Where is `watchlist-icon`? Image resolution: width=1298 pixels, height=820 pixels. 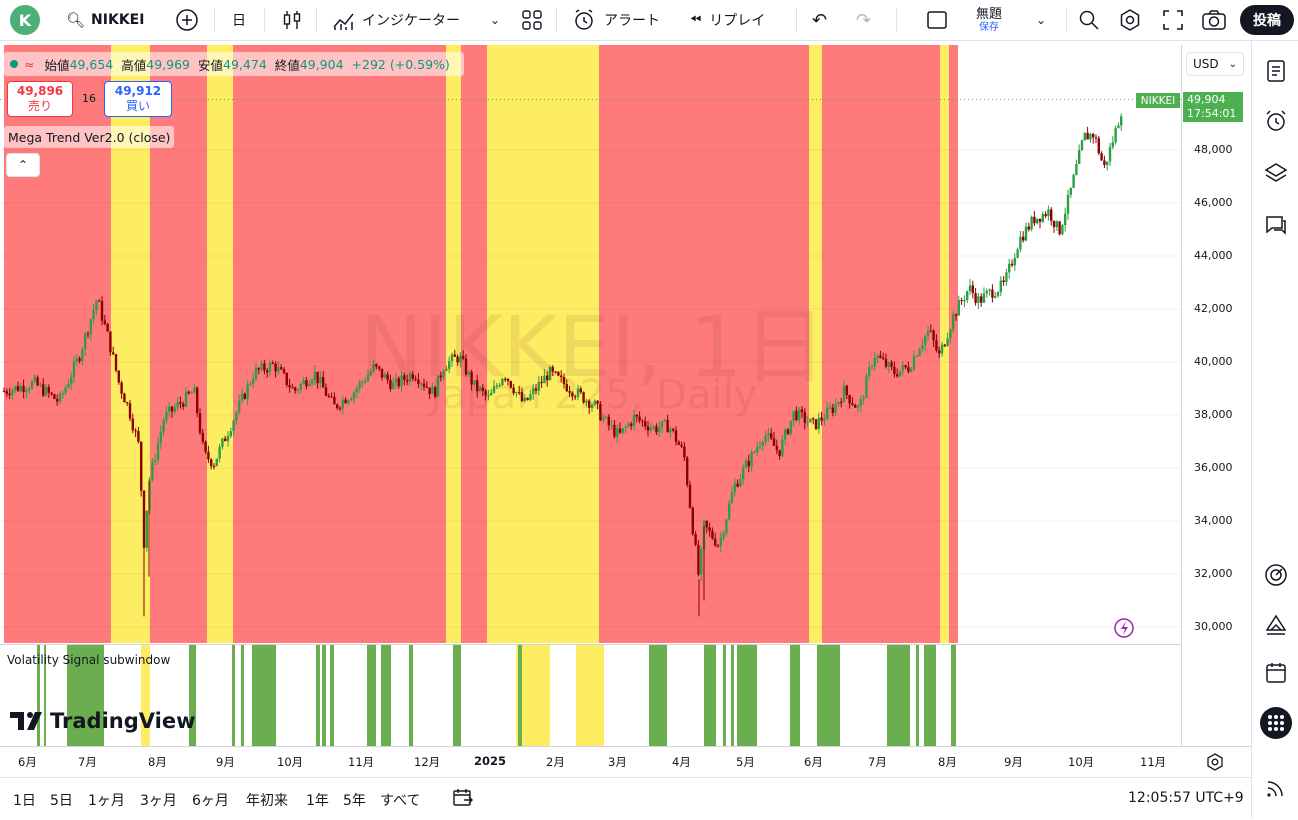
watchlist-icon is located at coordinates (1276, 71).